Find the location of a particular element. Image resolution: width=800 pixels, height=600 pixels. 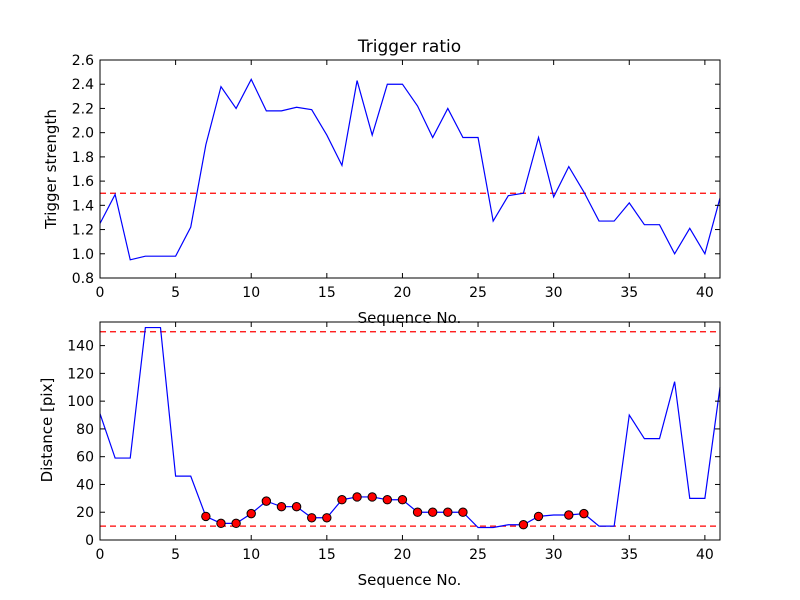

top-y-tick-label: 1.8 is located at coordinates (83, 158).